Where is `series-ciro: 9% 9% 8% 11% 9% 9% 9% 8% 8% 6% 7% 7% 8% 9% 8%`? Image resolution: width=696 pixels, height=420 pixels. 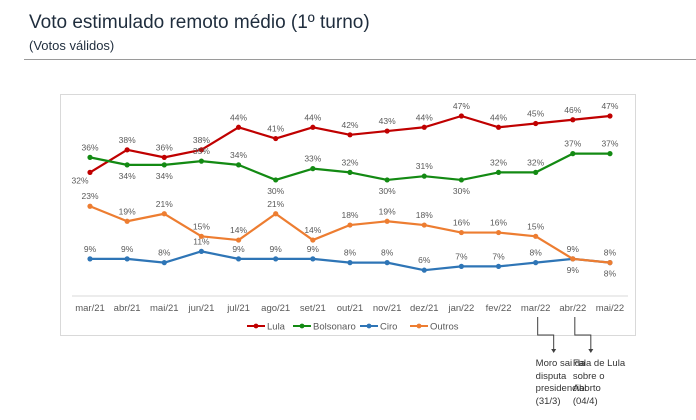
series-ciro: 9% 9% 8% 11% 9% 9% 9% 8% 8% 6% 7% 7% 8% 9% 8% is located at coordinates (350, 254).